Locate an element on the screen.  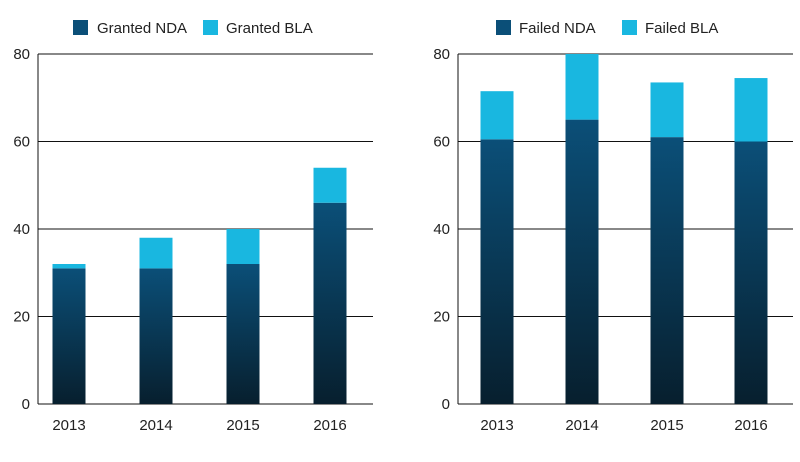
bar-failed-bla-2014 is located at coordinates (582, 87).